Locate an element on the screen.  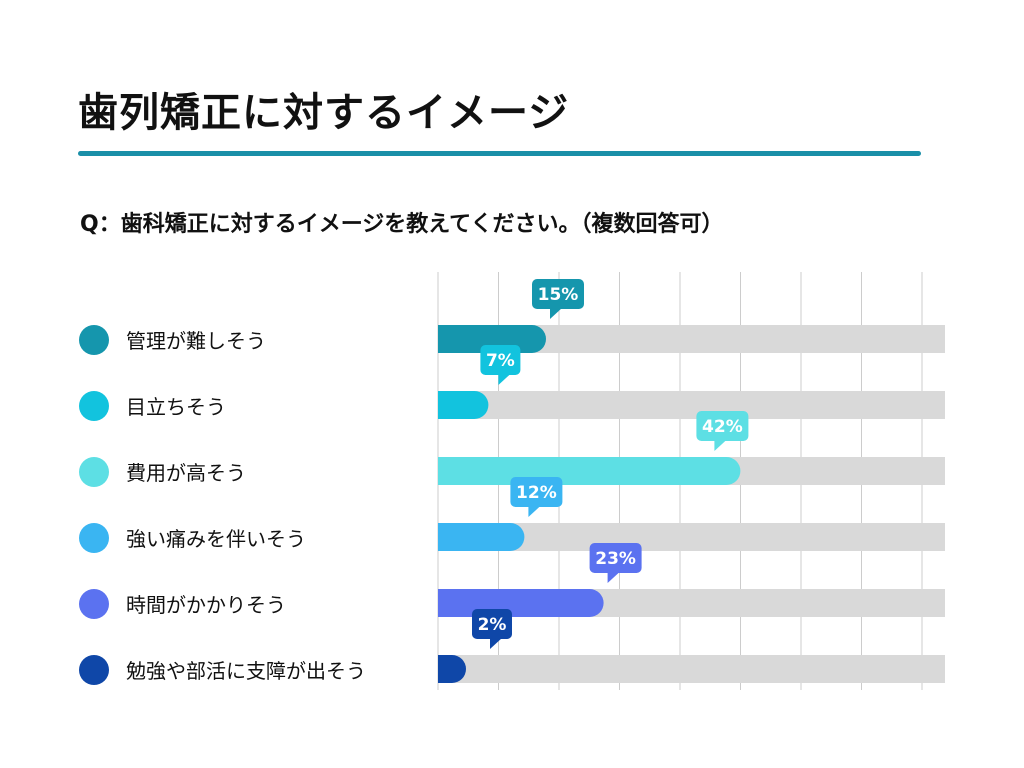
category-label-2: 費用が高そう is located at coordinates (186, 473).